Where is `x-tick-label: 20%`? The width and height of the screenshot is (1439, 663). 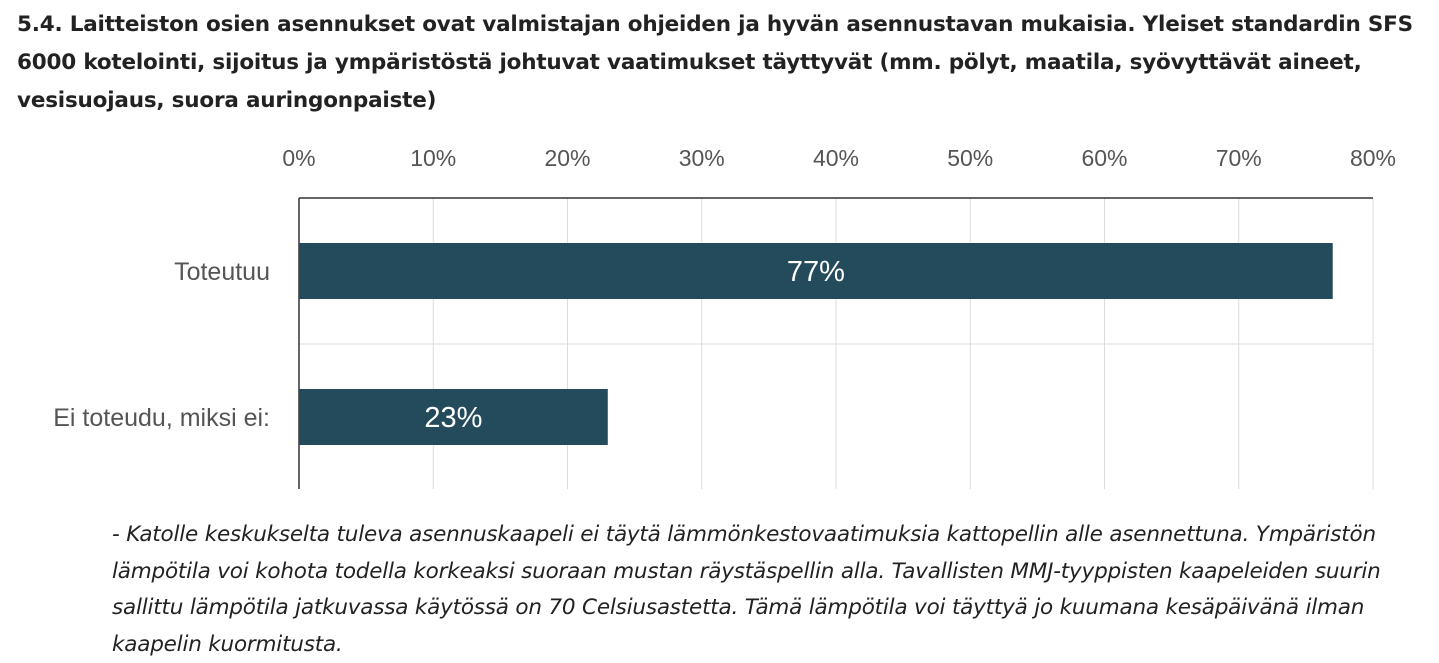
x-tick-label: 20% is located at coordinates (567, 158).